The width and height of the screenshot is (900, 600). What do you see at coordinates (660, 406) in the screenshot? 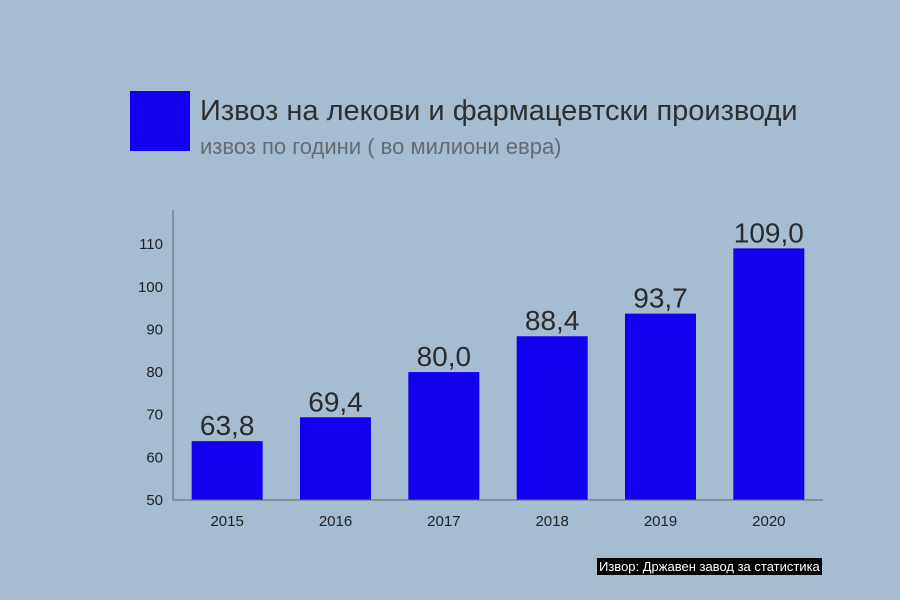
I see `bar-2019` at bounding box center [660, 406].